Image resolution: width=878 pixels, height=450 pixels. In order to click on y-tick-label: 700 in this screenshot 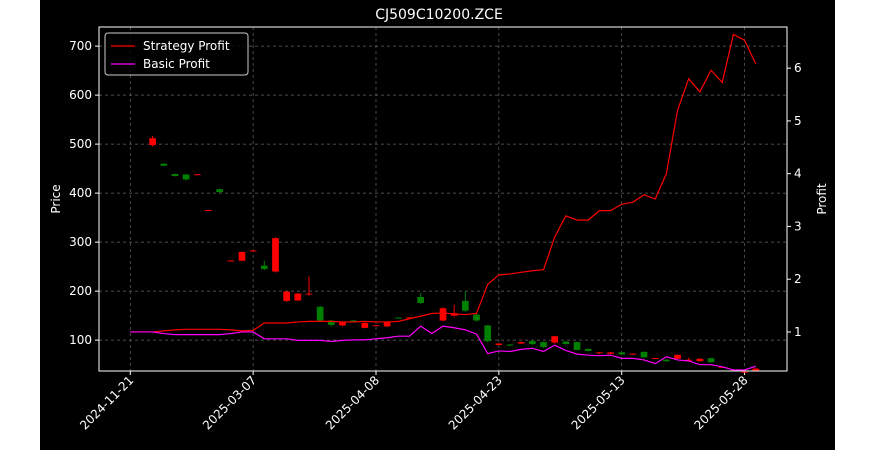, I will do `click(80, 46)`.